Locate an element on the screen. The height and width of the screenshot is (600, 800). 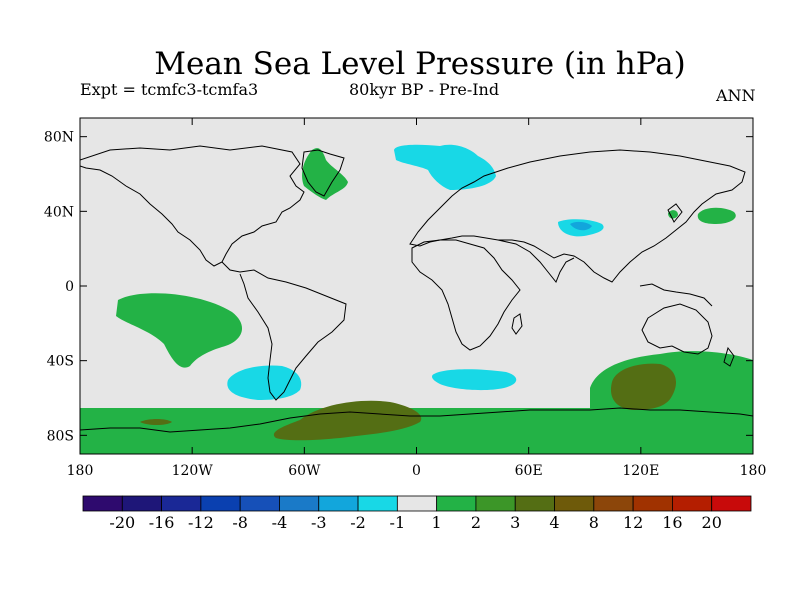
region-amundsen-sea is located at coordinates (156, 422).